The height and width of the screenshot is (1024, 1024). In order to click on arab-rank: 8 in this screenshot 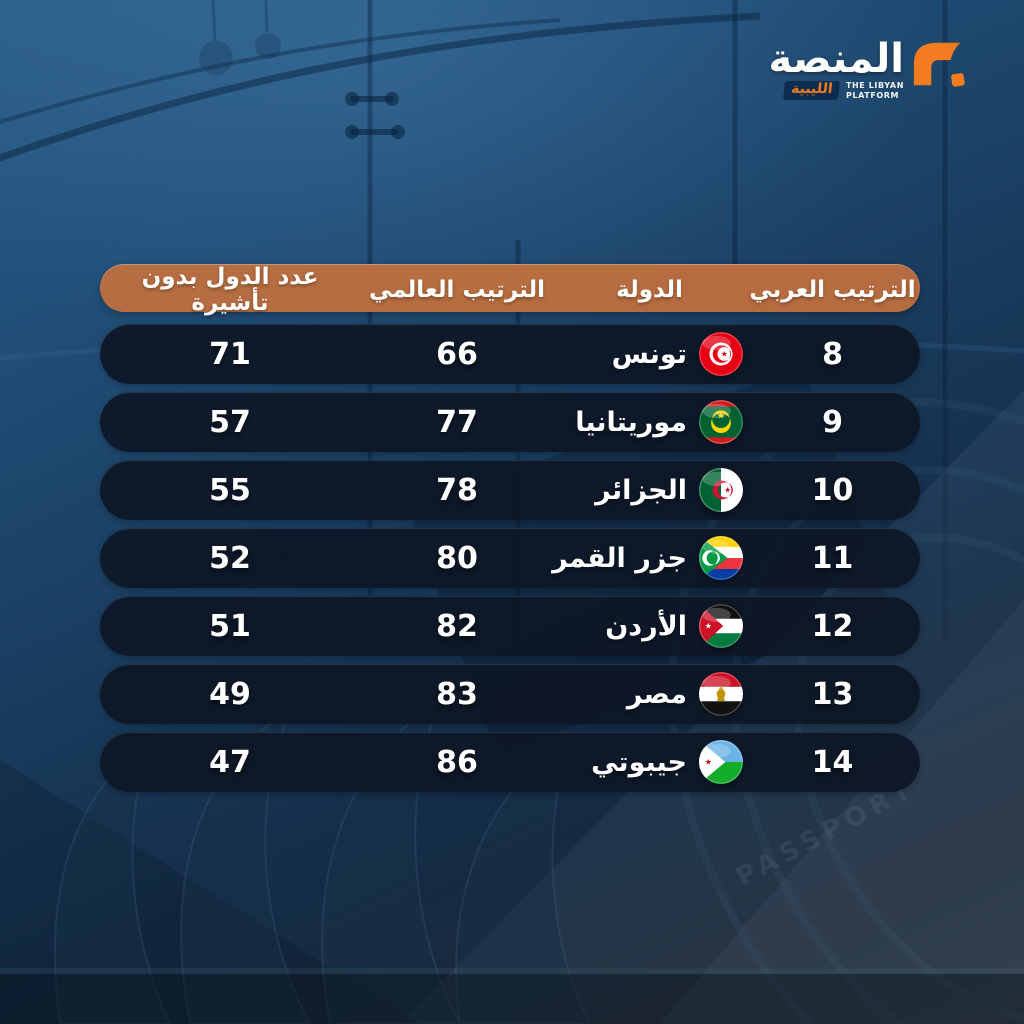, I will do `click(832, 354)`.